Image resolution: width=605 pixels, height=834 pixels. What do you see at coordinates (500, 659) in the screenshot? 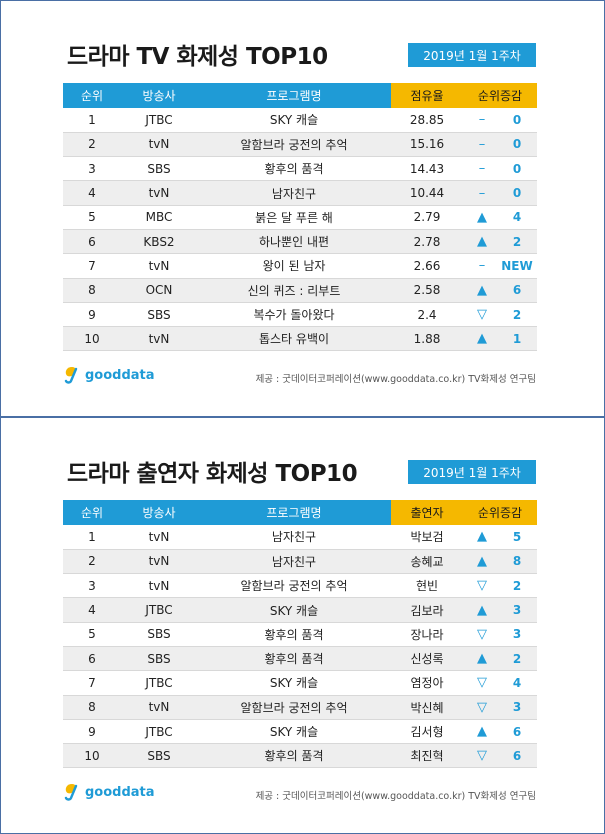
I see `change-cell: ▲ 2` at bounding box center [500, 659].